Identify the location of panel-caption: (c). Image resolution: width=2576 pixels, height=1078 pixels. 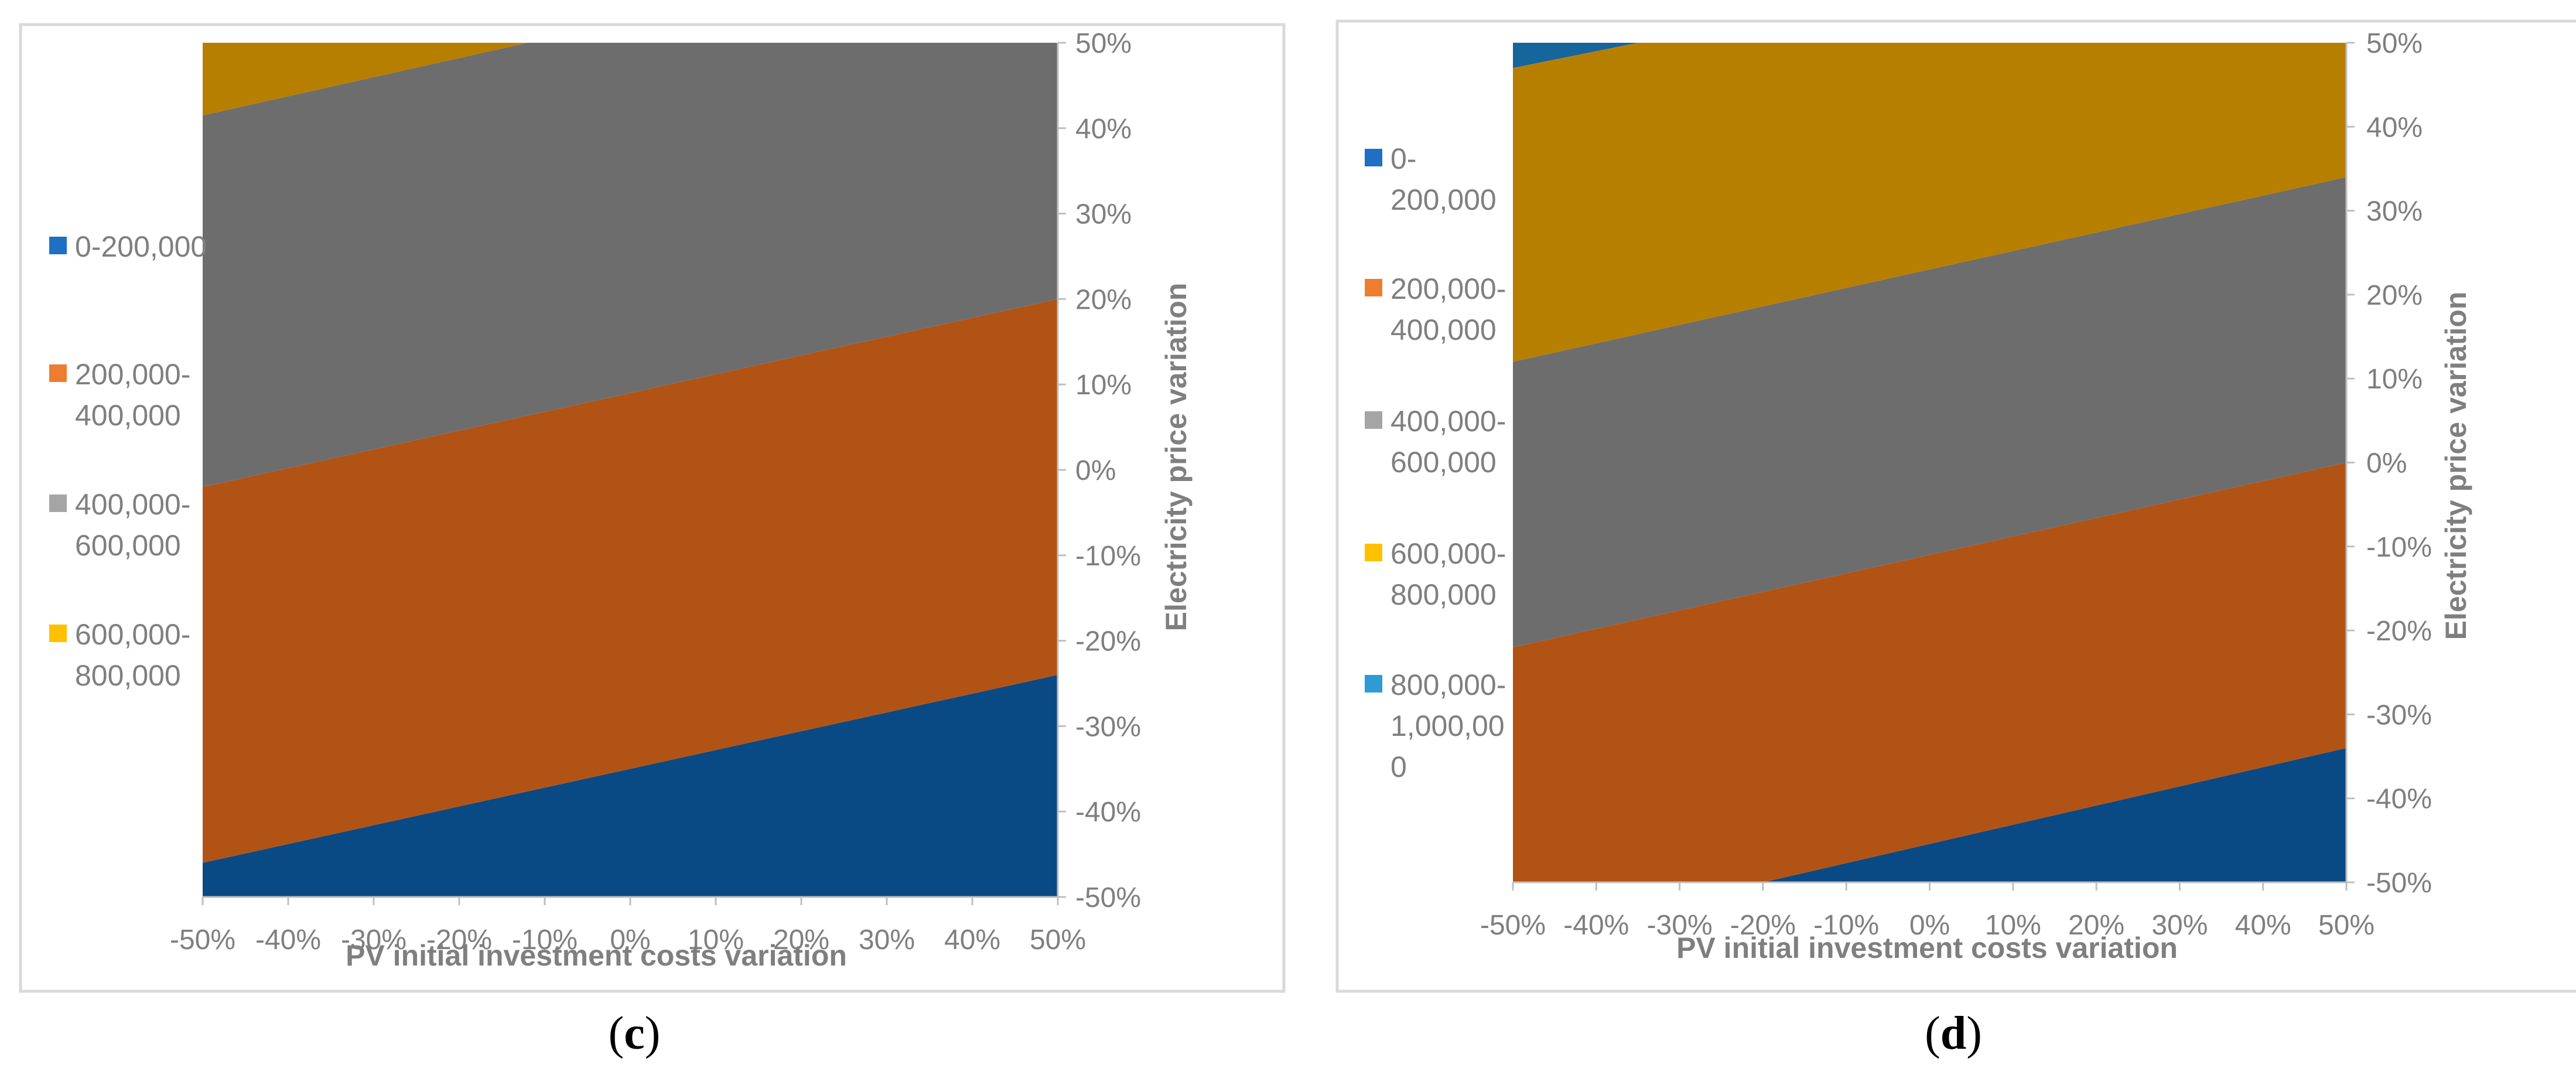
(635, 1033).